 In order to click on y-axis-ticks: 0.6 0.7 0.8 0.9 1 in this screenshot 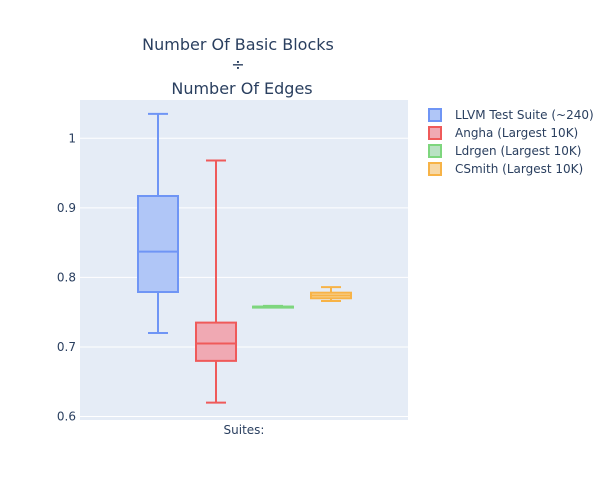, I will do `click(66, 277)`.